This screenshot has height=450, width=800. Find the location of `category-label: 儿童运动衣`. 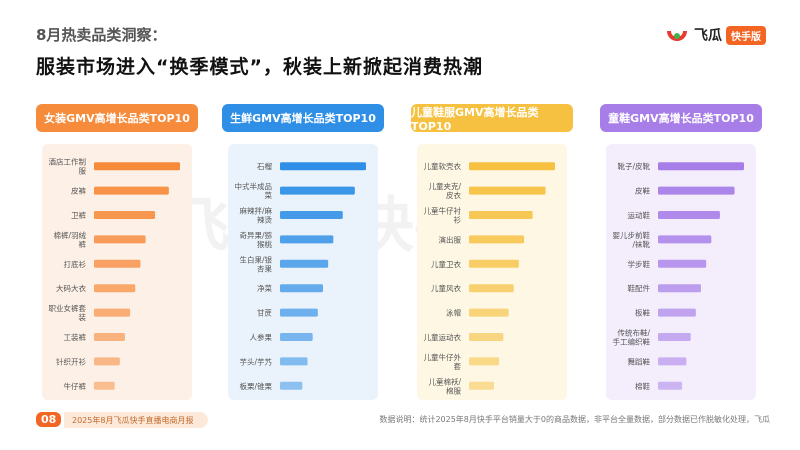

category-label: 儿童运动衣 is located at coordinates (443, 337).